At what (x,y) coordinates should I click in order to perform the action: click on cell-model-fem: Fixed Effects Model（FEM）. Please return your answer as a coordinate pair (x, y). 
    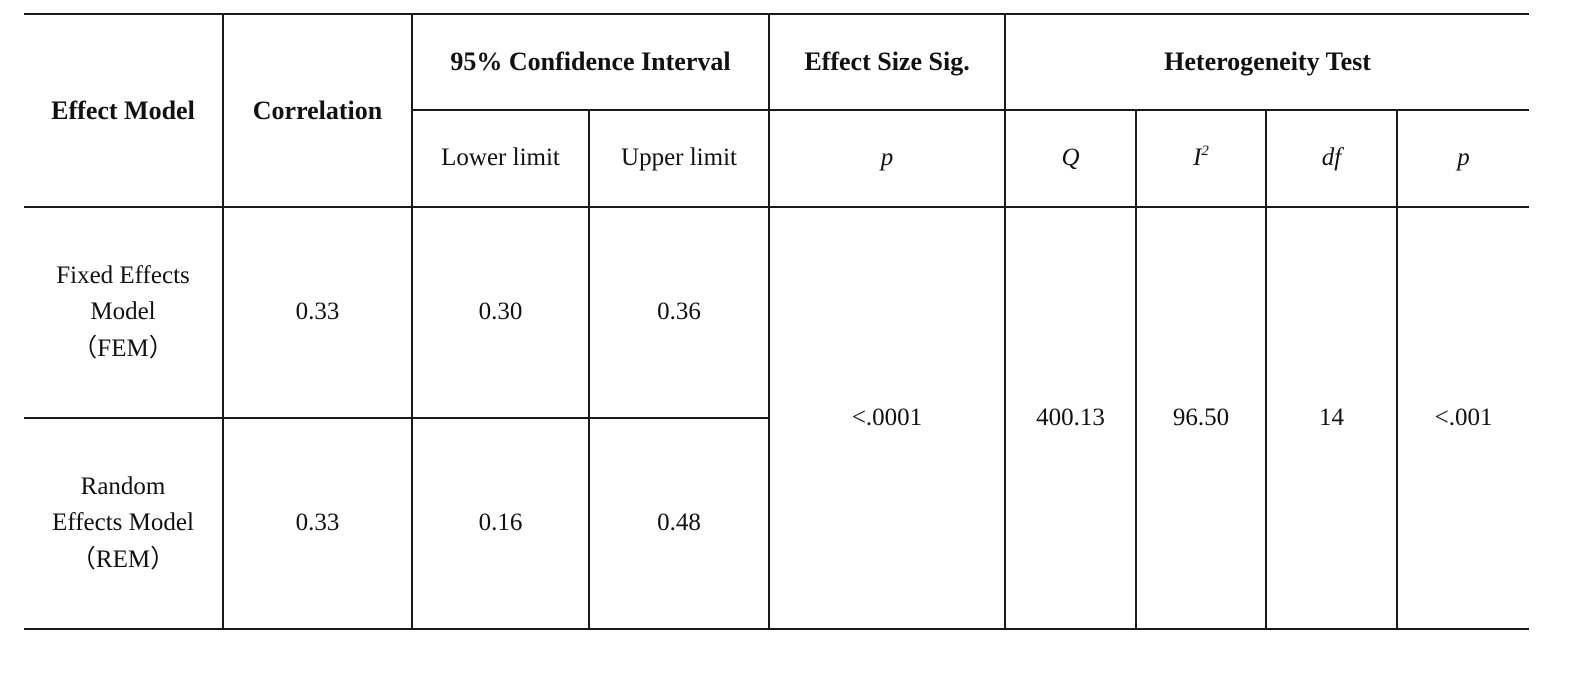
    Looking at the image, I should click on (124, 312).